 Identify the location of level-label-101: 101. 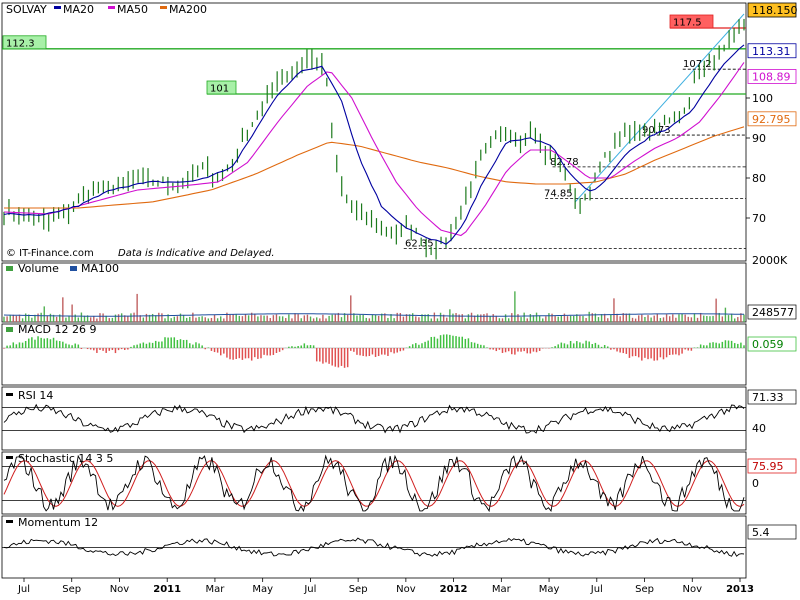
(219, 89).